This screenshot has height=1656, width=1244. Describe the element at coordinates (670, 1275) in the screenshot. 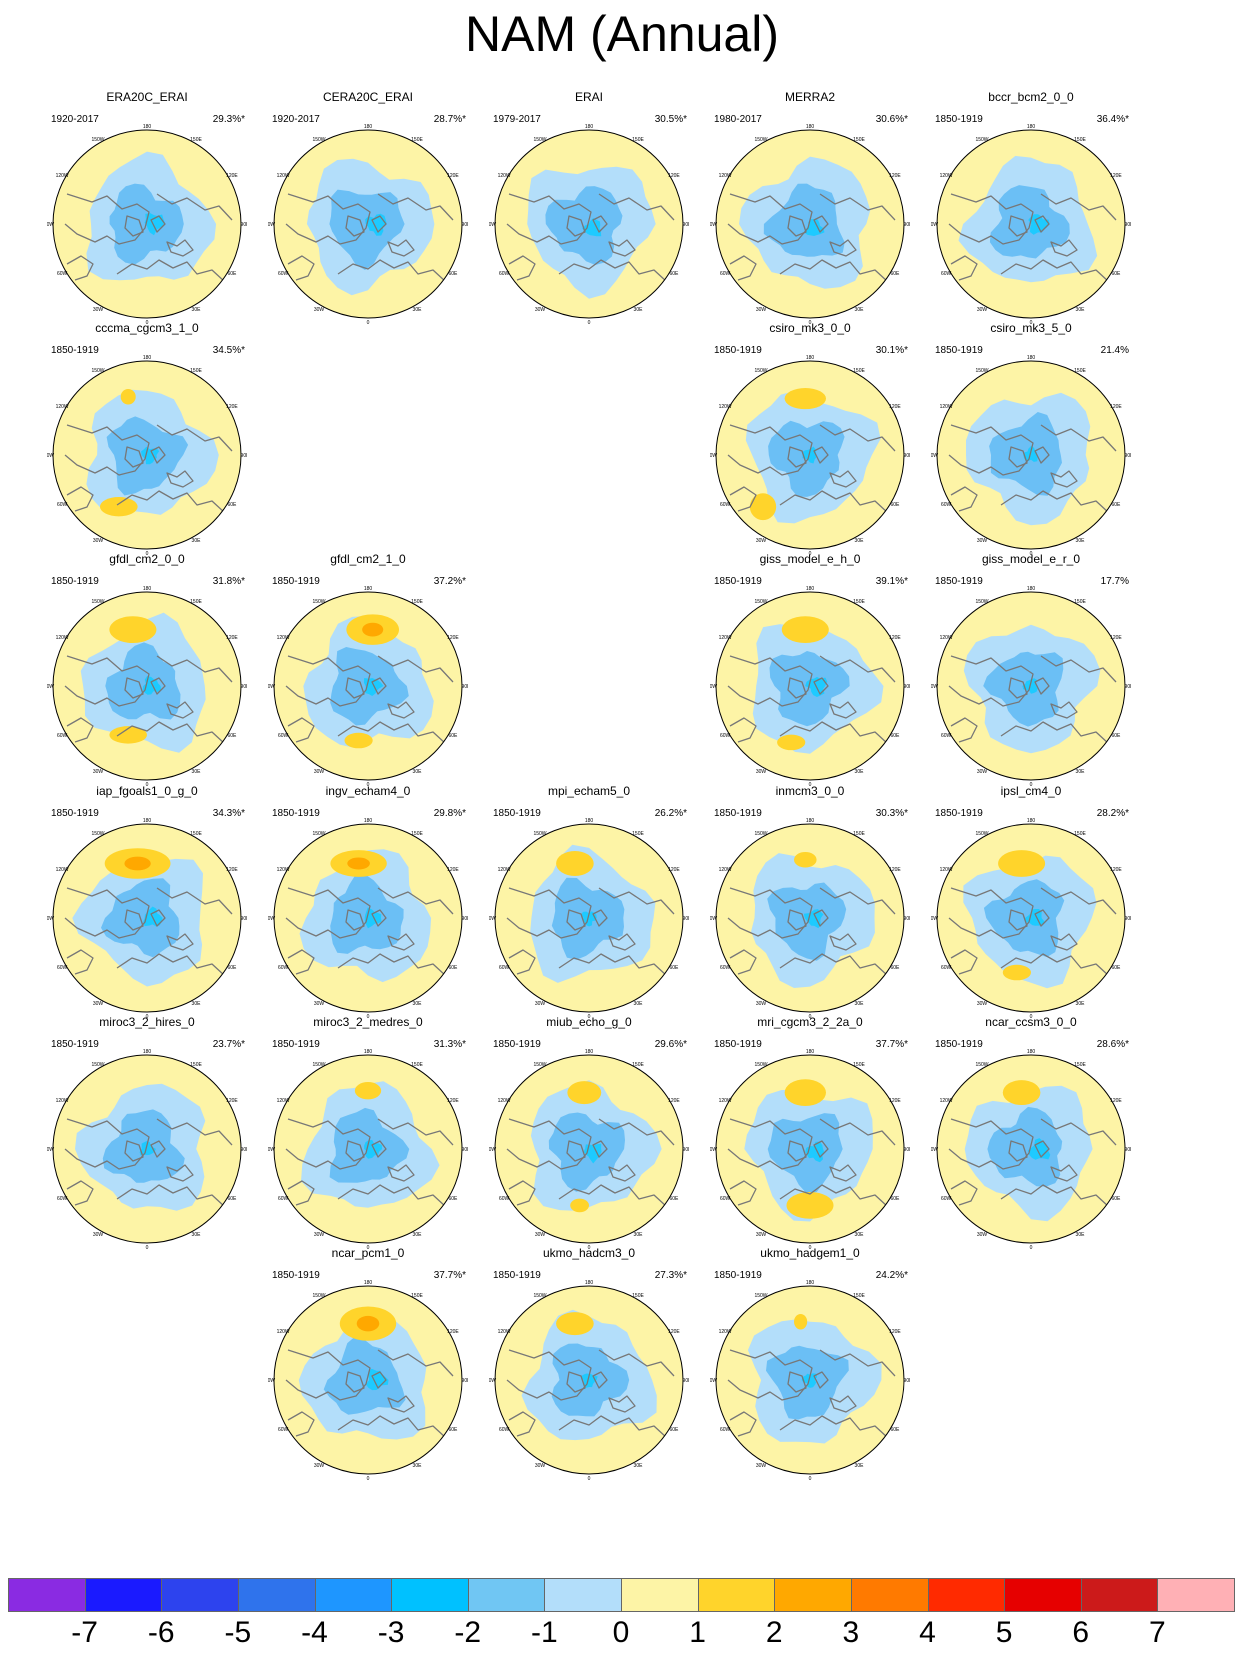

I see `panel-explained-variance: 27.3%*` at that location.